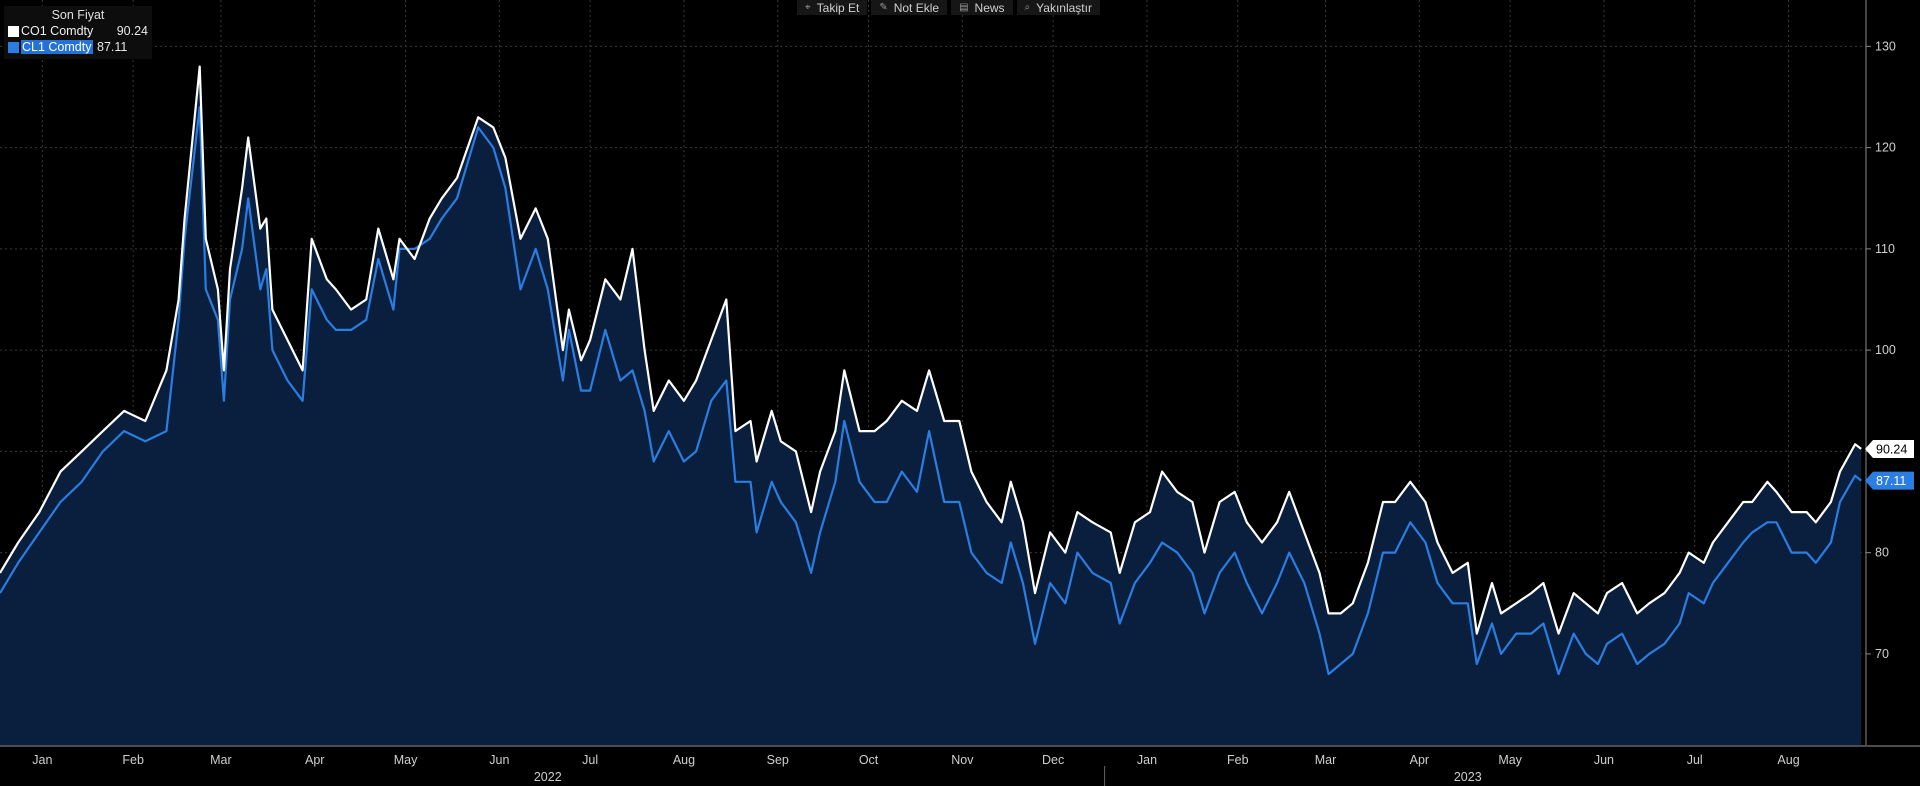  I want to click on add-note-label: Not Ekle, so click(916, 7).